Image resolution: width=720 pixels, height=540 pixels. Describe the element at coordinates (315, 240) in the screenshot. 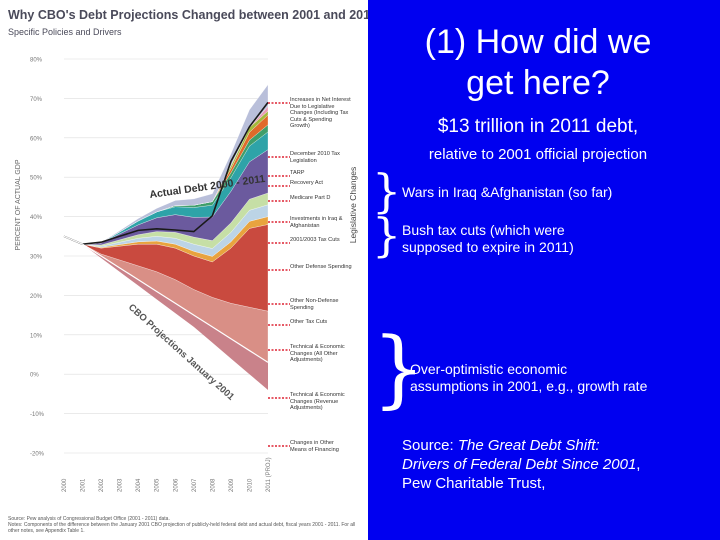

I see `series-label: 2001/2003 Tax Cuts` at that location.